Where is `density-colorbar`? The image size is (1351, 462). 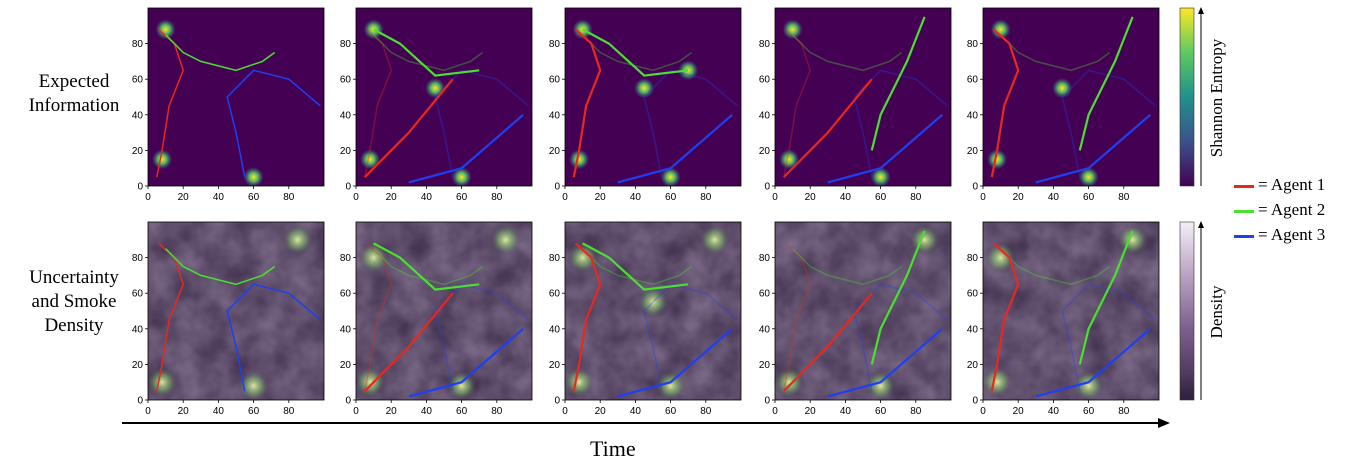
density-colorbar is located at coordinates (1187, 311).